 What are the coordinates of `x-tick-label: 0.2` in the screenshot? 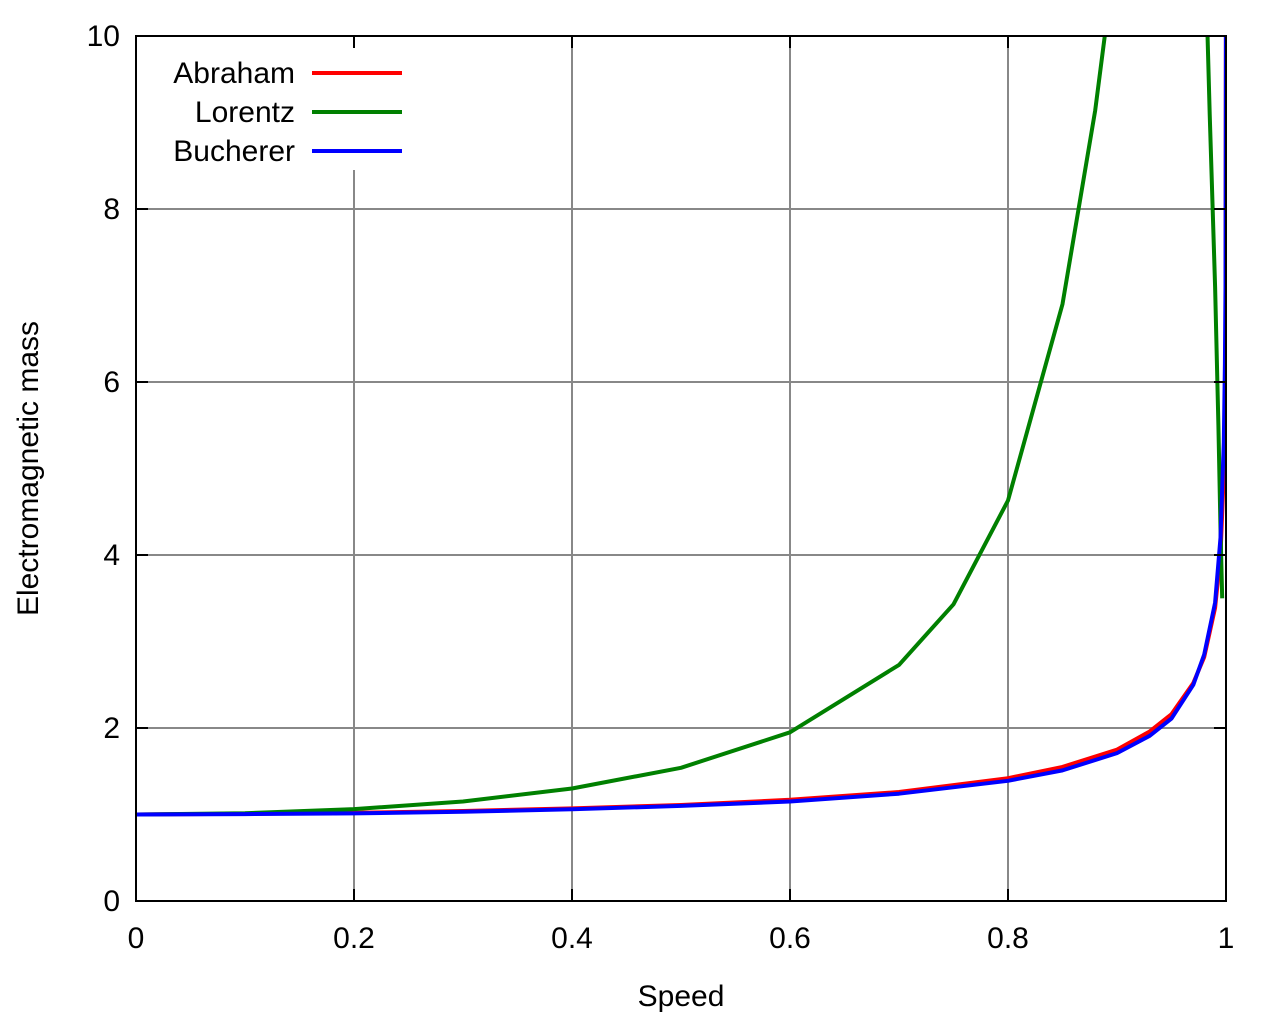 It's located at (354, 938).